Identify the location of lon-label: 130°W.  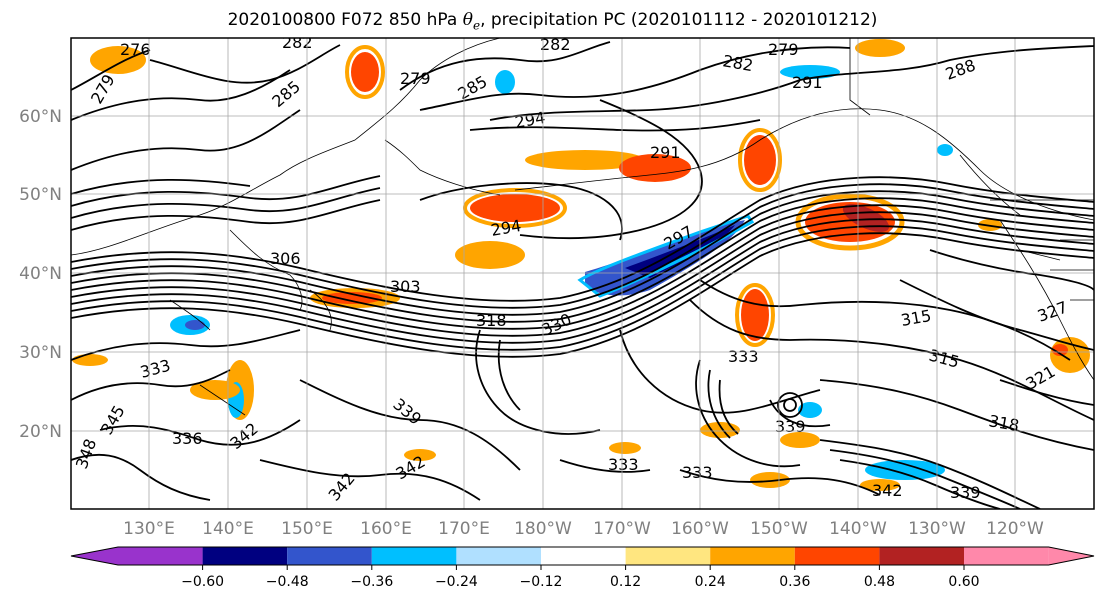
(937, 529).